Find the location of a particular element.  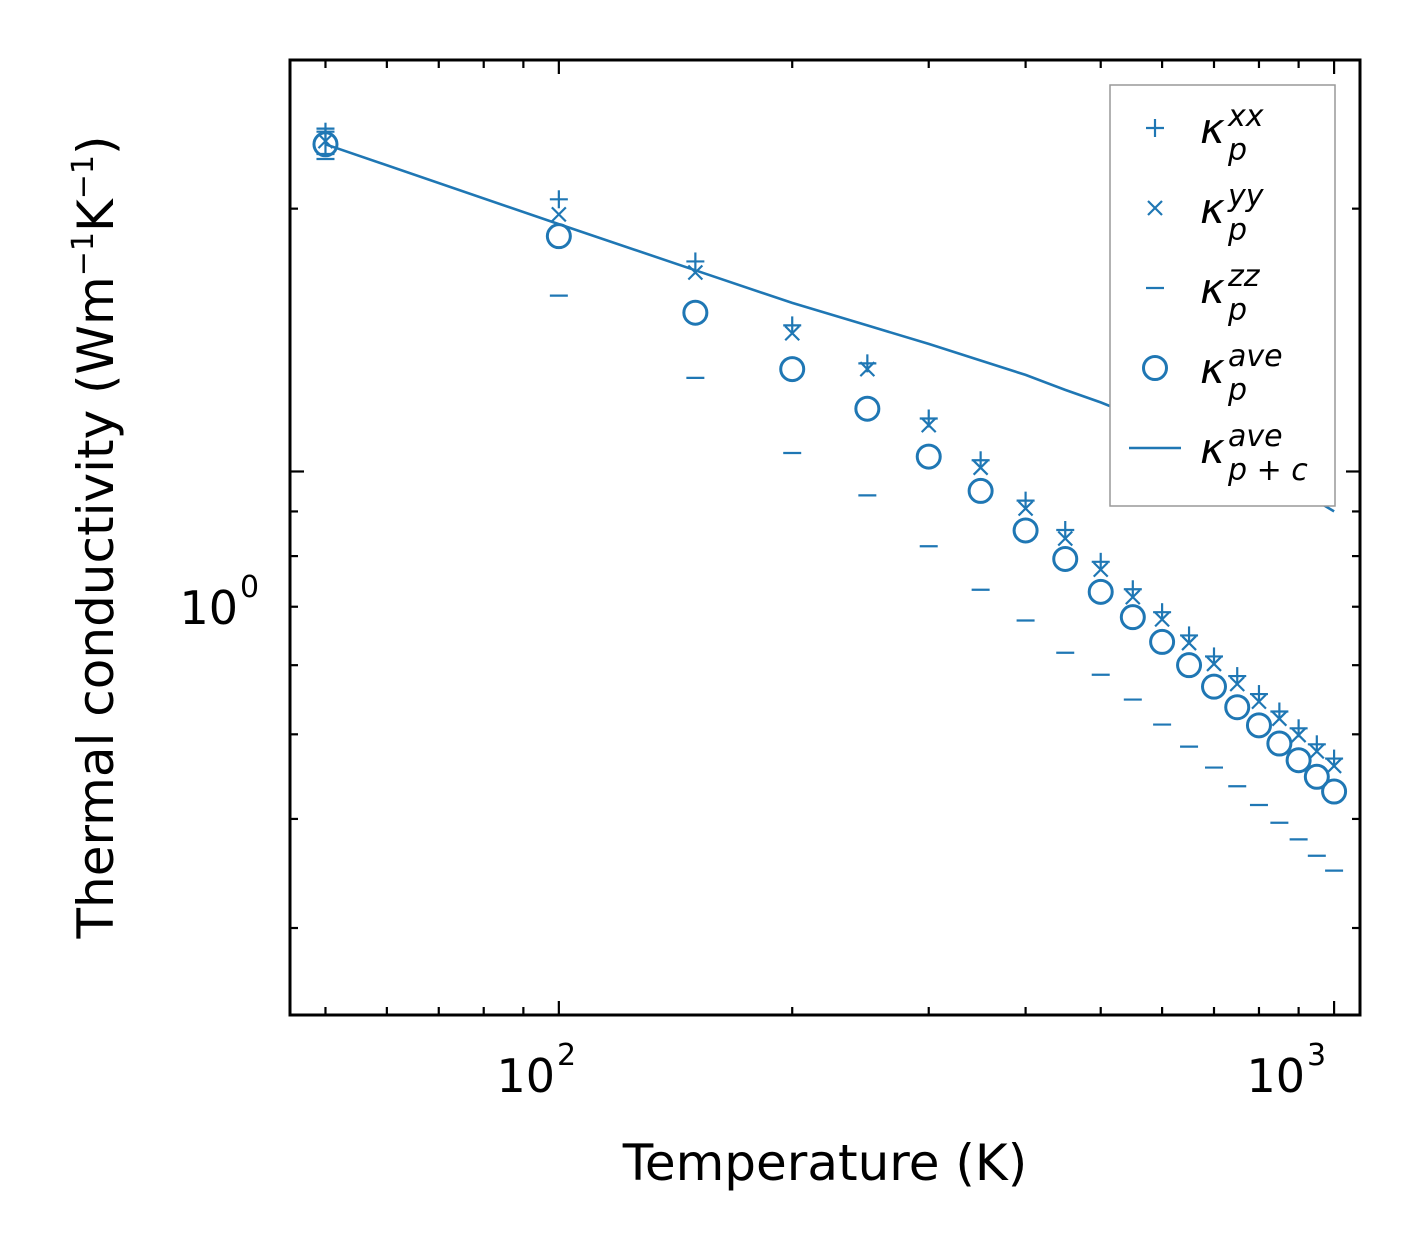

legend-frame is located at coordinates (1222, 295).